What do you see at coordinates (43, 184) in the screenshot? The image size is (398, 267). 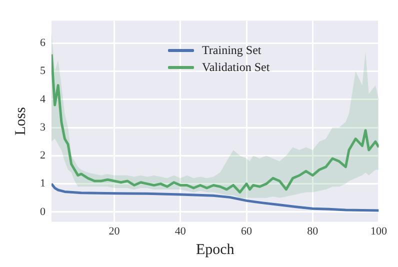 I see `y-tick-label: 1` at bounding box center [43, 184].